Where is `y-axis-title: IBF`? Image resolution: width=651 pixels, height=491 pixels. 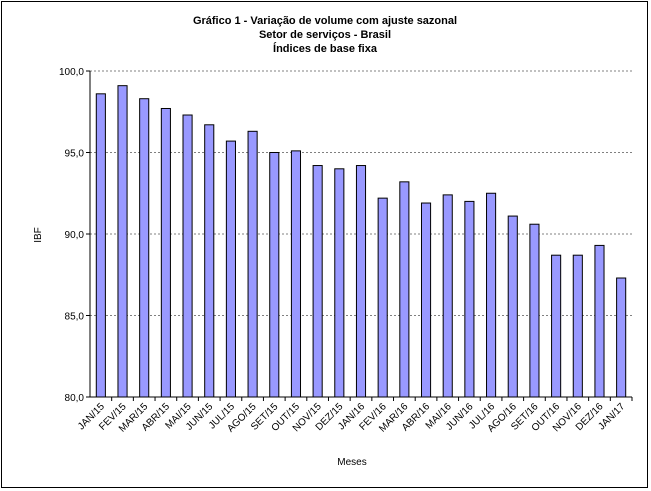
y-axis-title: IBF is located at coordinates (38, 235).